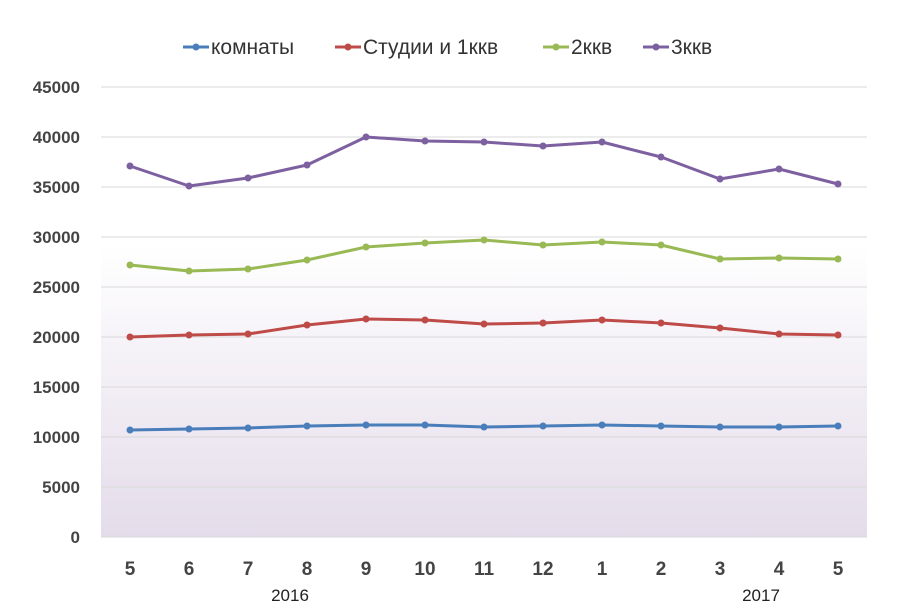 The width and height of the screenshot is (900, 611). Describe the element at coordinates (56, 387) in the screenshot. I see `y-tick-label: 15000` at that location.